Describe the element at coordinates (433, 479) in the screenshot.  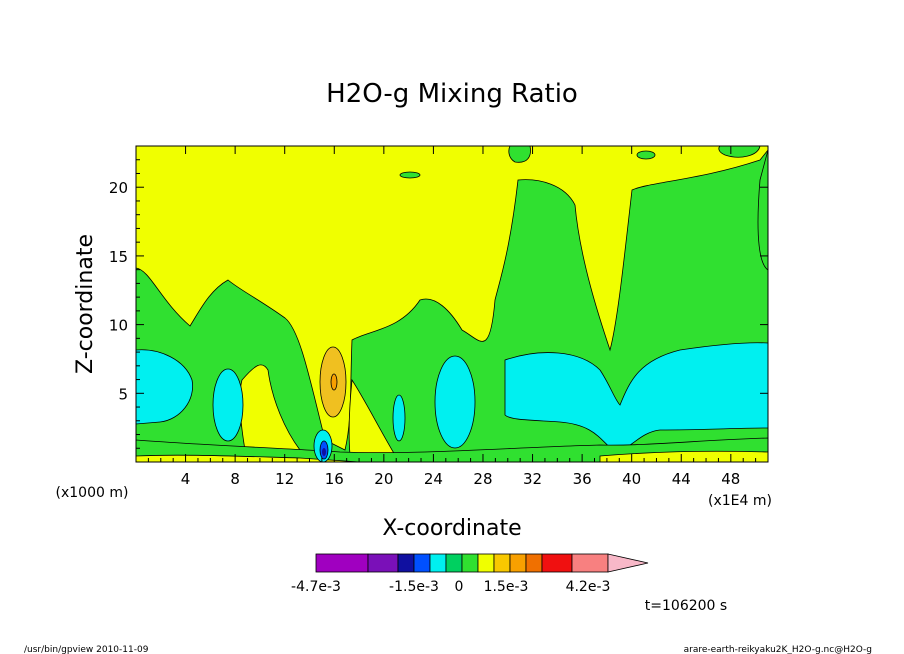
I see `x-tick-label: 24` at that location.